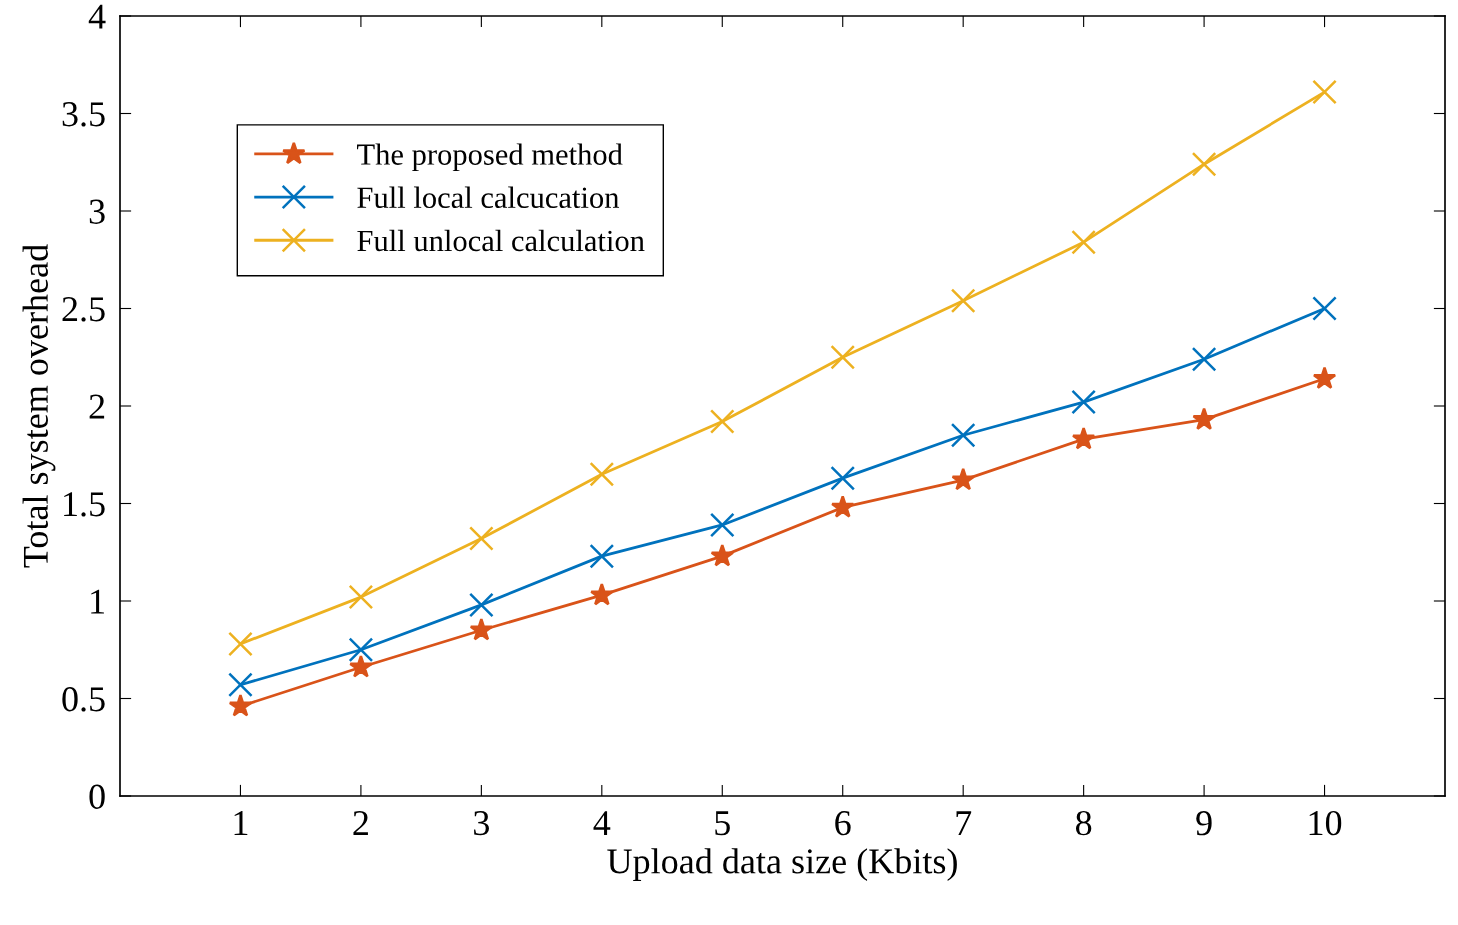  Describe the element at coordinates (501, 240) in the screenshot. I see `legend-label: Full unlocal calculation` at that location.